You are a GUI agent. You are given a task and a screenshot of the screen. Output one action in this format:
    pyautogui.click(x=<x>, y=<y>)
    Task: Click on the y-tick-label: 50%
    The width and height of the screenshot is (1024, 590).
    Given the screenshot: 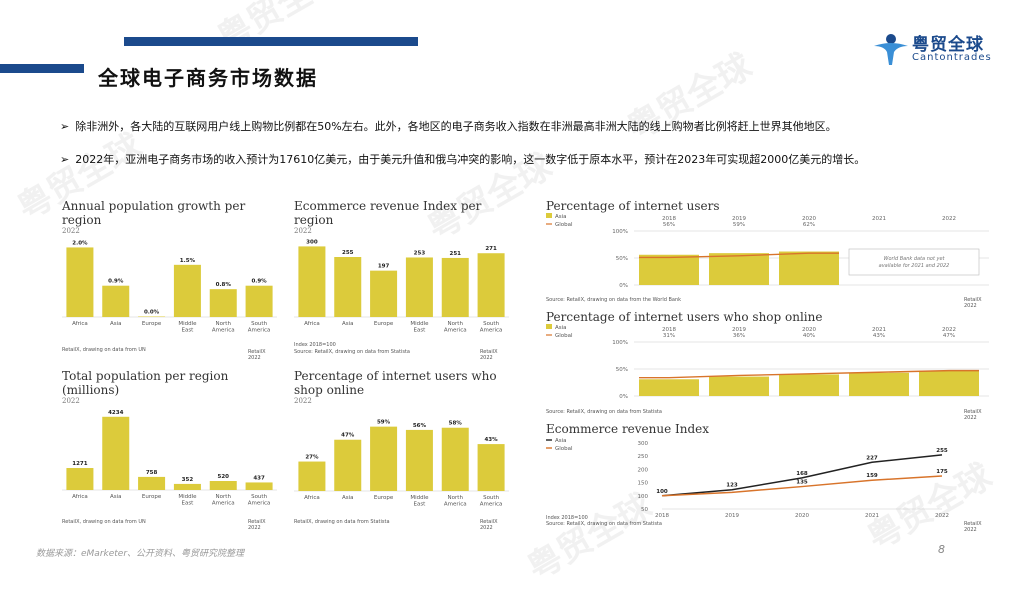 What is the action you would take?
    pyautogui.click(x=622, y=370)
    